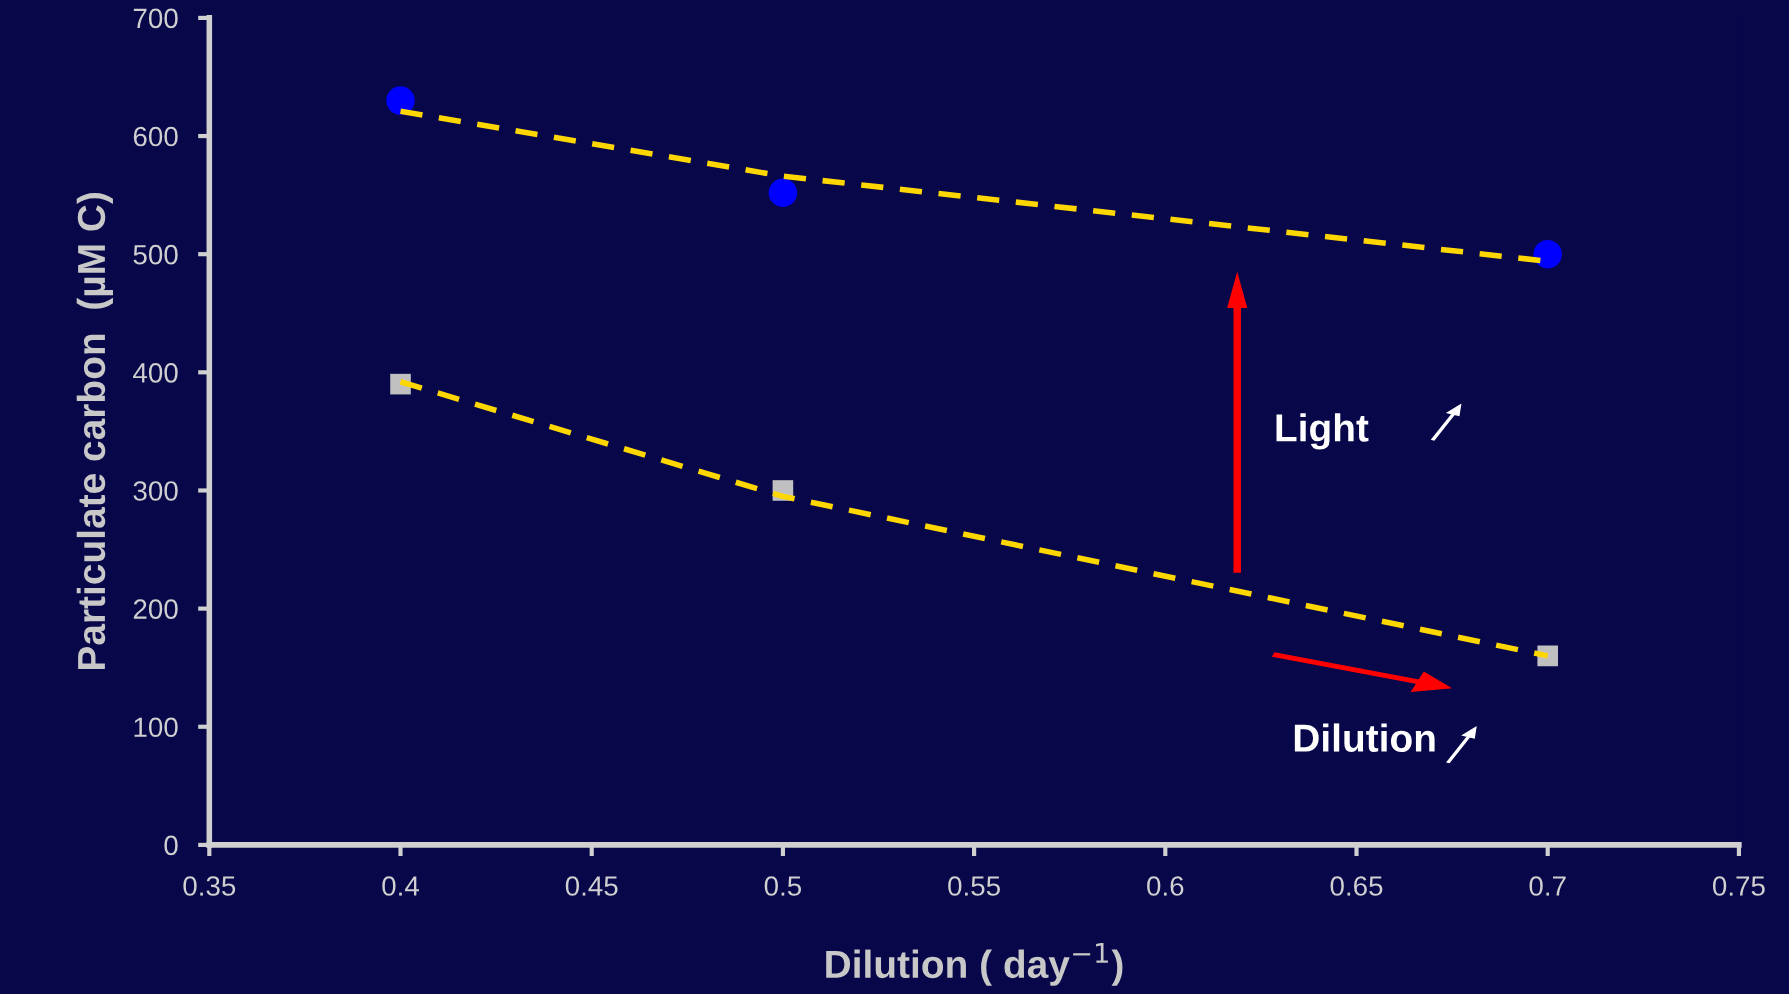  Describe the element at coordinates (591, 886) in the screenshot. I see `x-tick-label: 0.45` at that location.